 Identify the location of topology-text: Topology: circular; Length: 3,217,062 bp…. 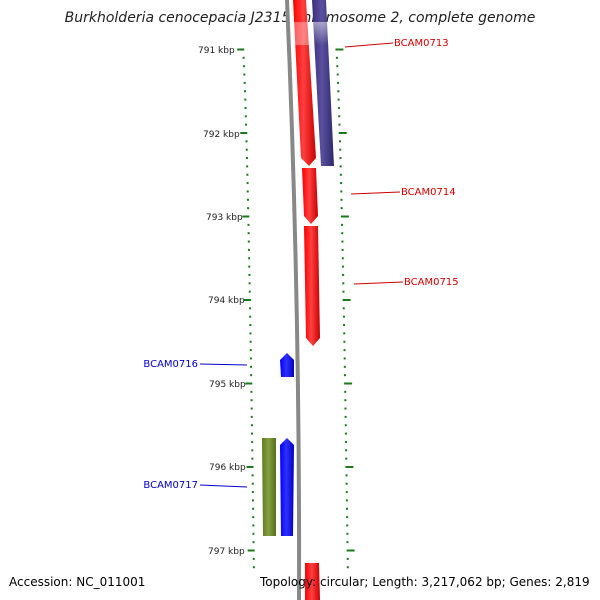
(425, 582).